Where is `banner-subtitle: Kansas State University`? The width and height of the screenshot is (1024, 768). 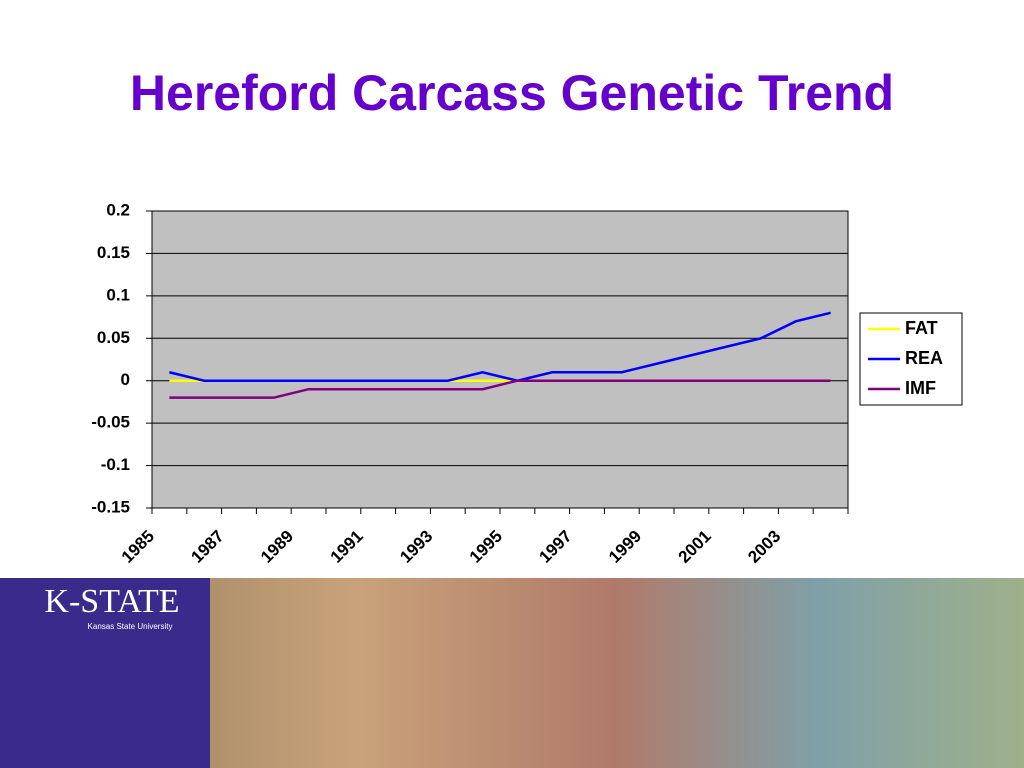 banner-subtitle: Kansas State University is located at coordinates (130, 626).